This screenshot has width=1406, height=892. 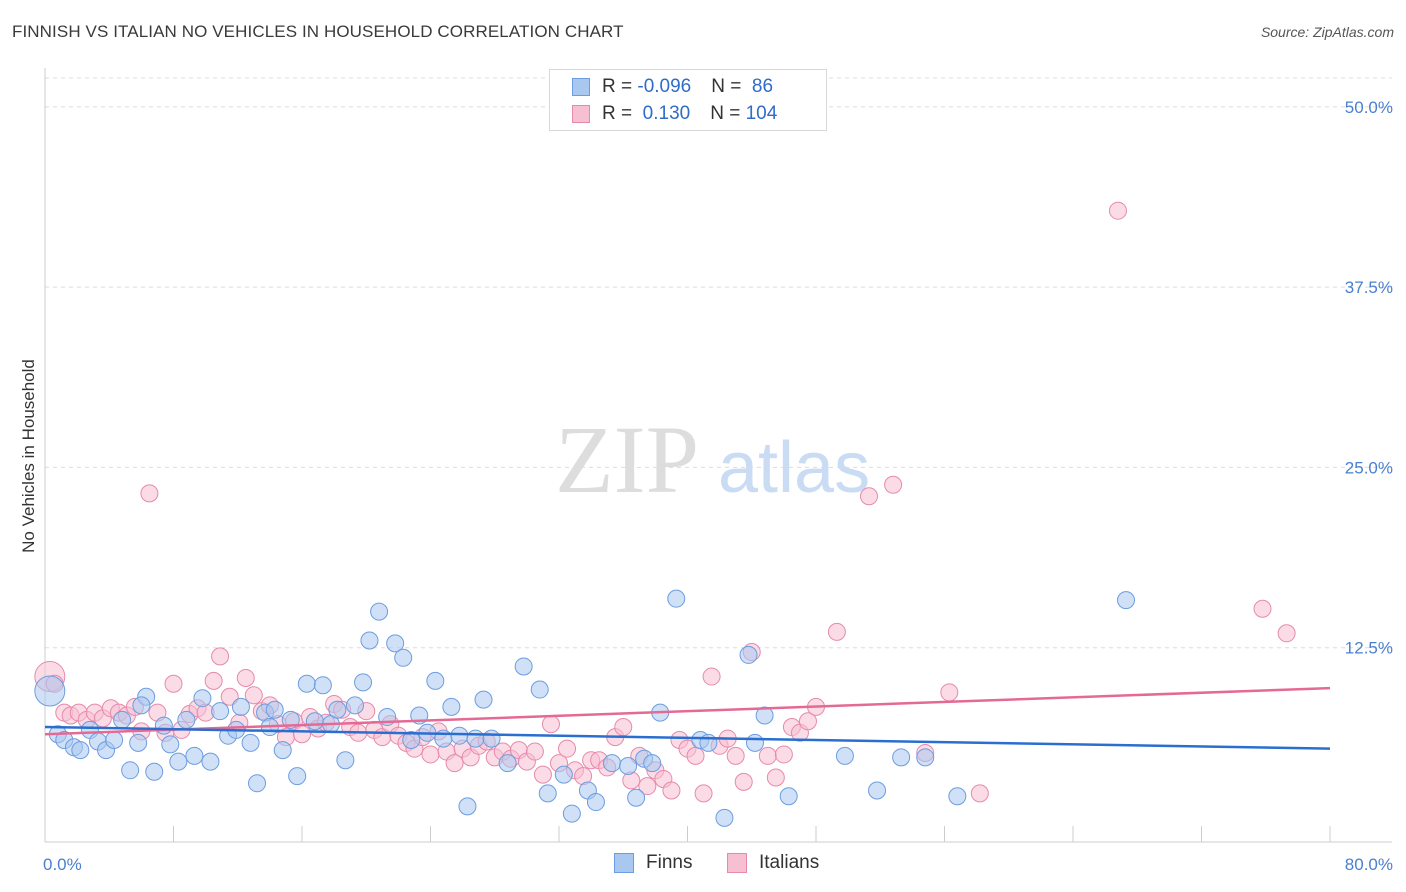 I want to click on y-tick-label: 50.0%, so click(x=1369, y=107).